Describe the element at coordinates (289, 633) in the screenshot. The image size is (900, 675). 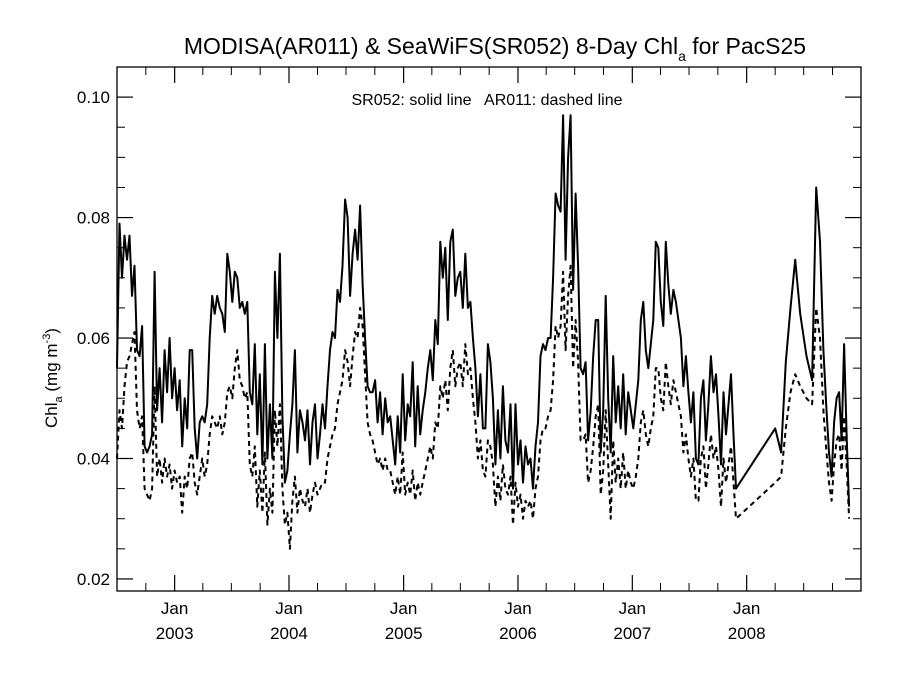
I see `x-tick-year: 2004` at that location.